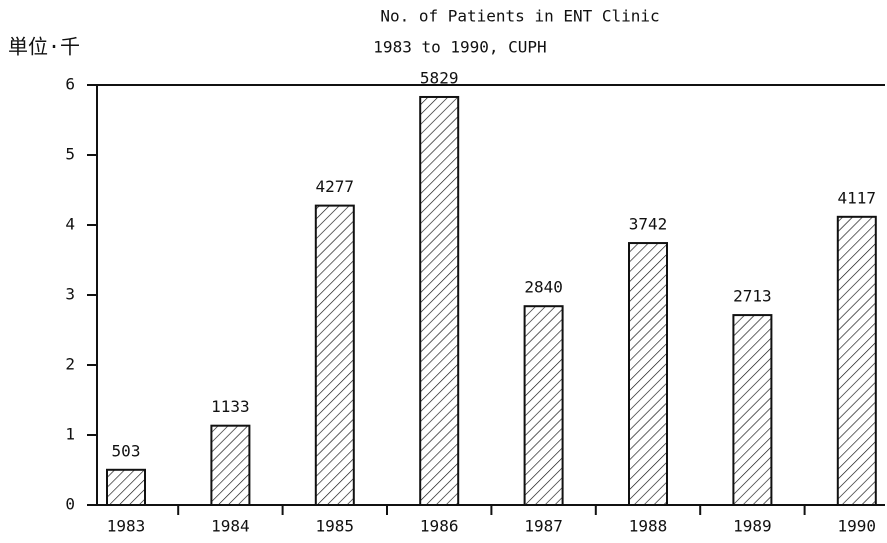 The image size is (887, 543). What do you see at coordinates (857, 197) in the screenshot?
I see `value-label: 4117` at bounding box center [857, 197].